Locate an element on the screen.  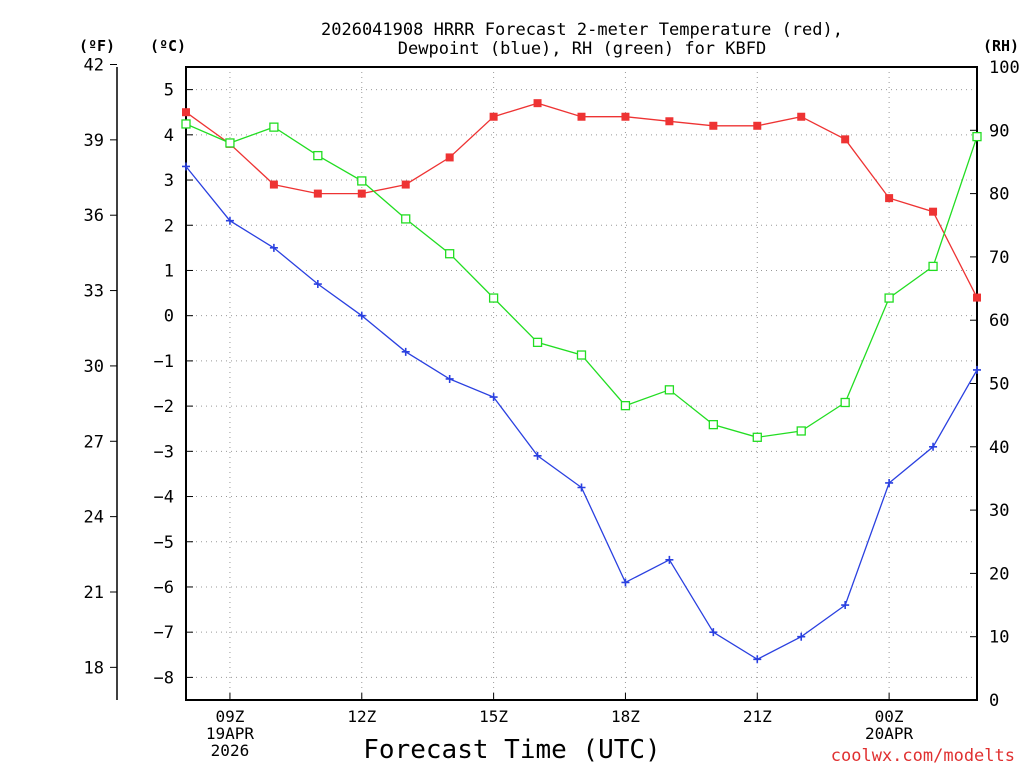
fahrenheit-tick-label: 24 is located at coordinates (94, 518).